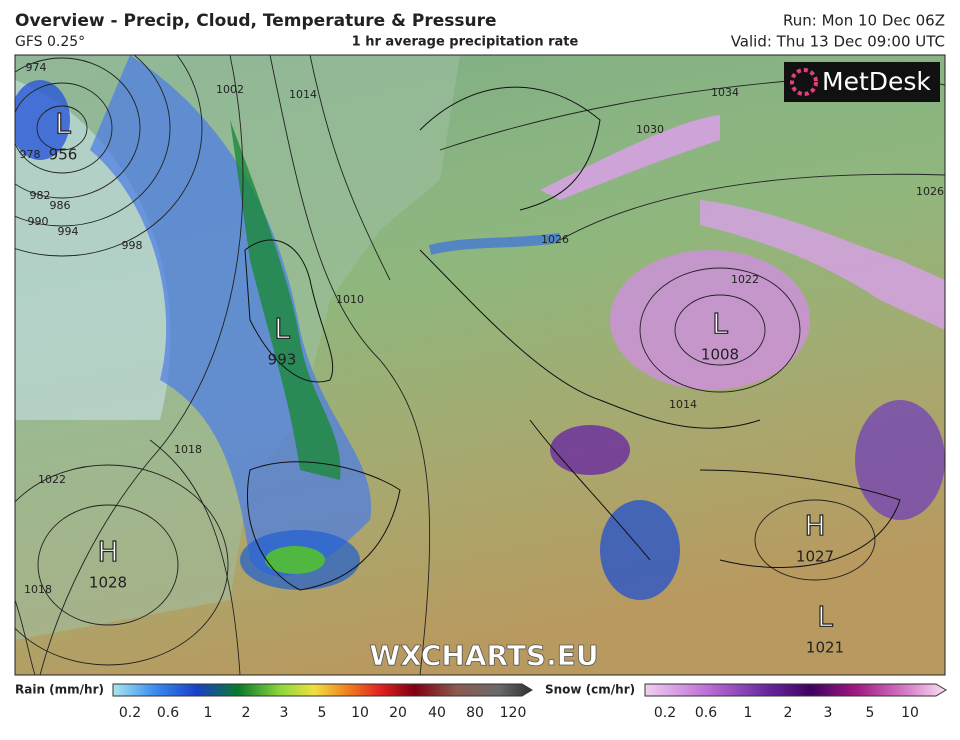 The width and height of the screenshot is (960, 740). I want to click on snow-legend-label: 2, so click(788, 713).